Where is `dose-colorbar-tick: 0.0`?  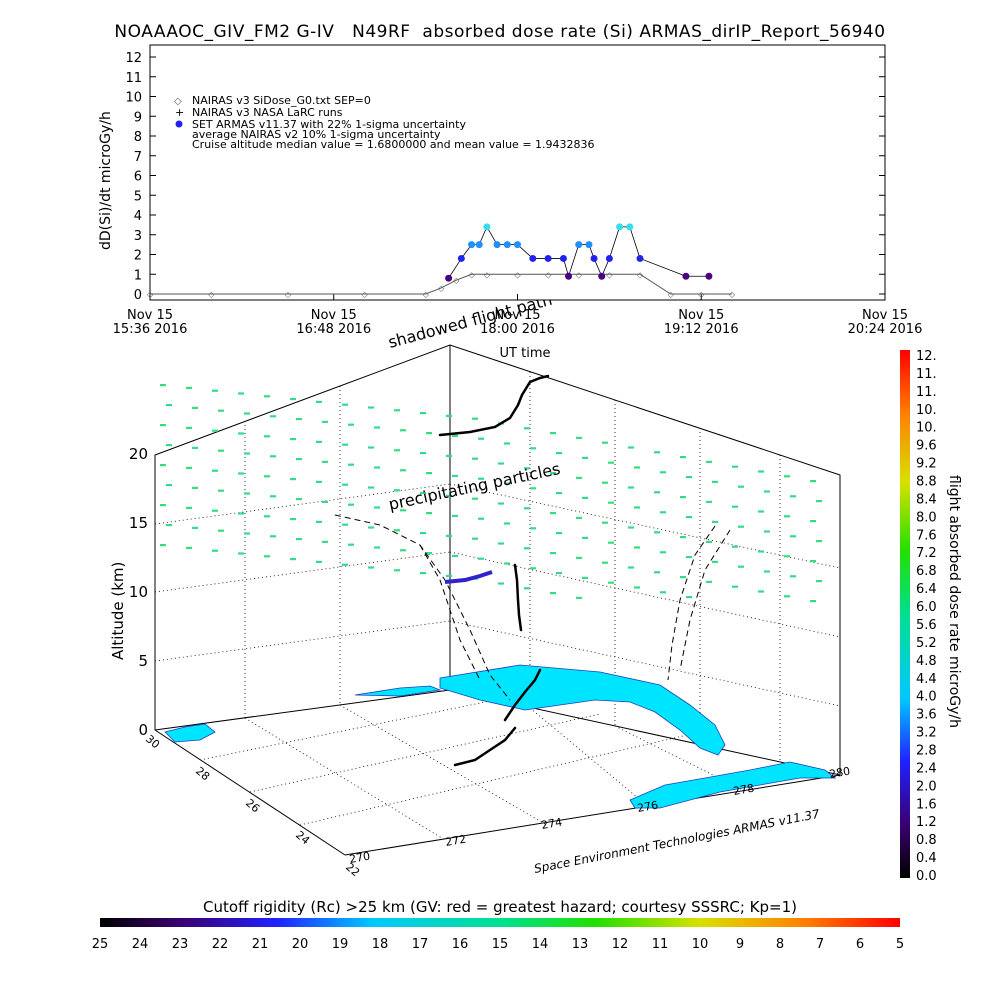 dose-colorbar-tick: 0.0 is located at coordinates (926, 876).